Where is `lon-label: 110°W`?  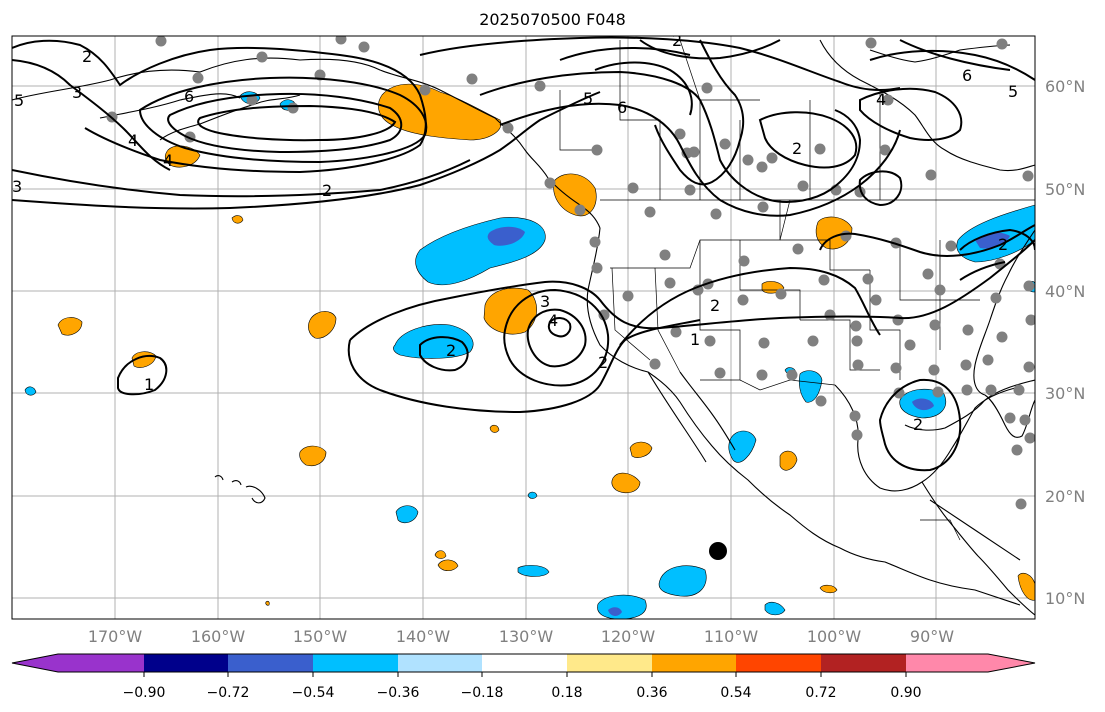
lon-label: 110°W is located at coordinates (731, 636).